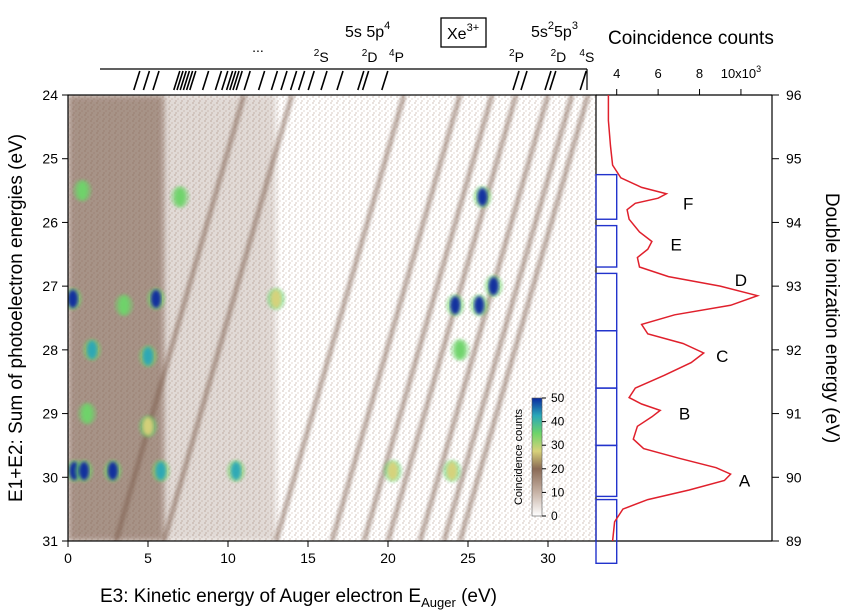 The image size is (850, 614). I want to click on x-tick-label: 25, so click(468, 558).